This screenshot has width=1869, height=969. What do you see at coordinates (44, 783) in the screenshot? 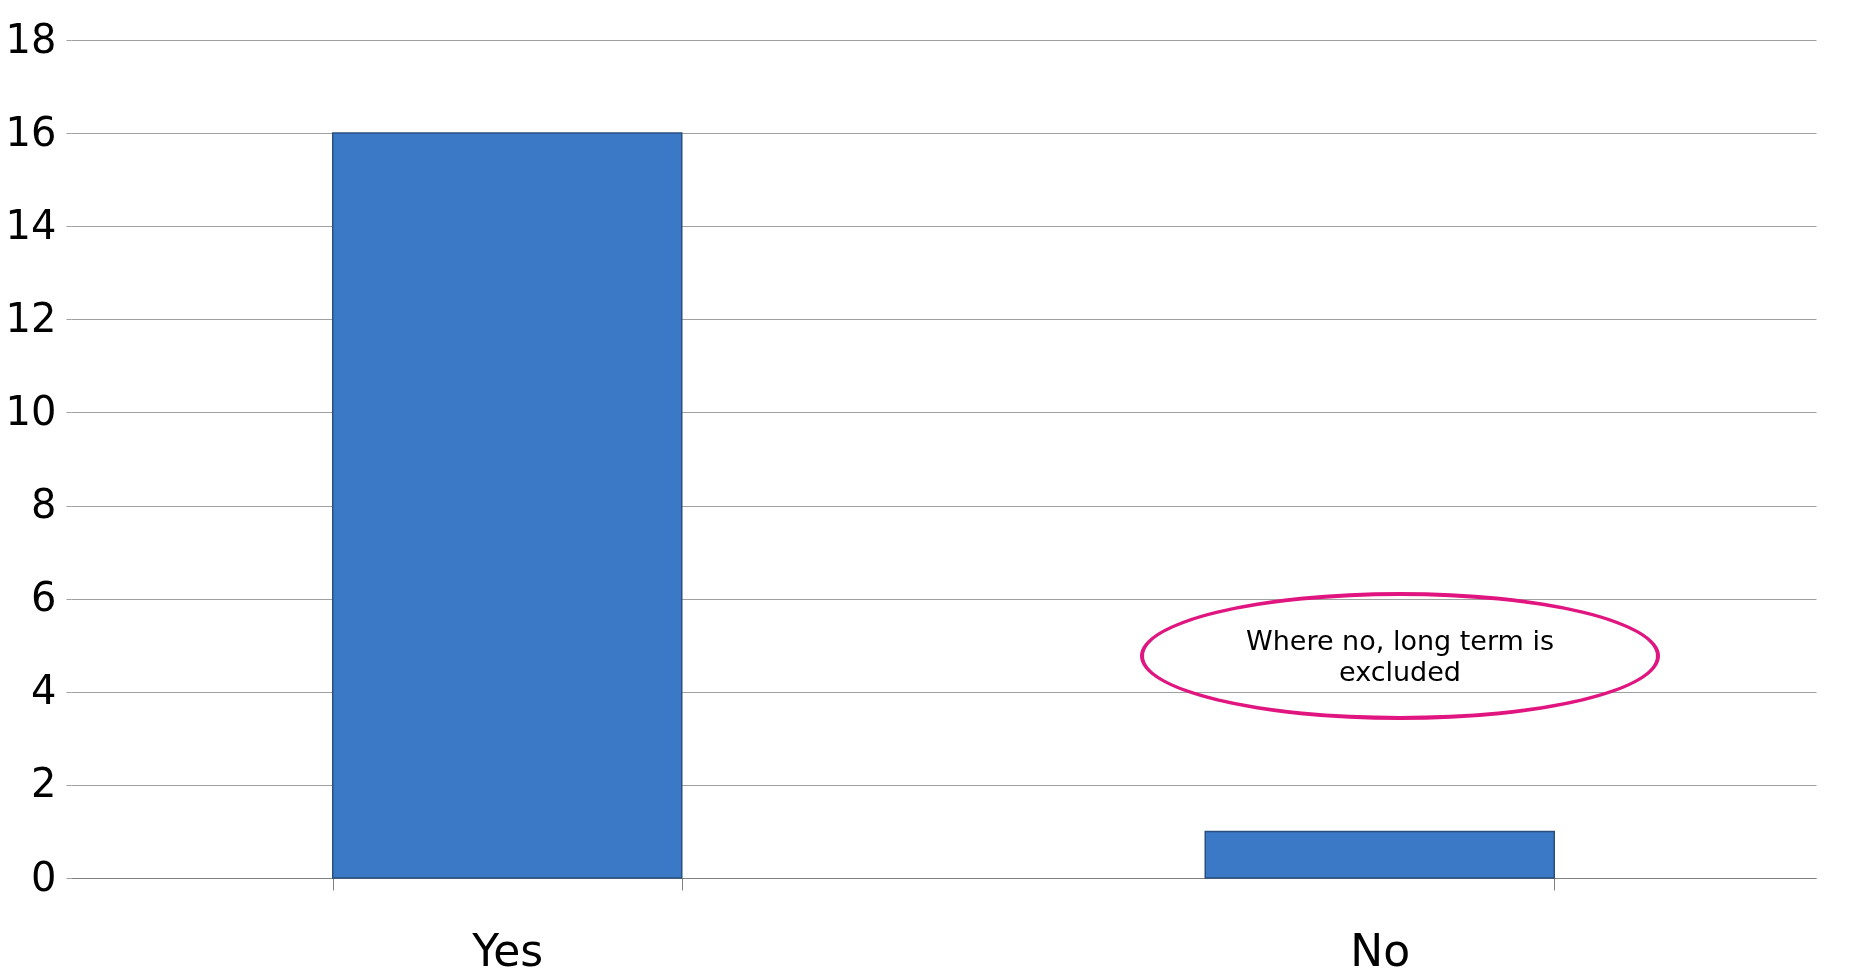
I see `y-tick-label: 2` at bounding box center [44, 783].